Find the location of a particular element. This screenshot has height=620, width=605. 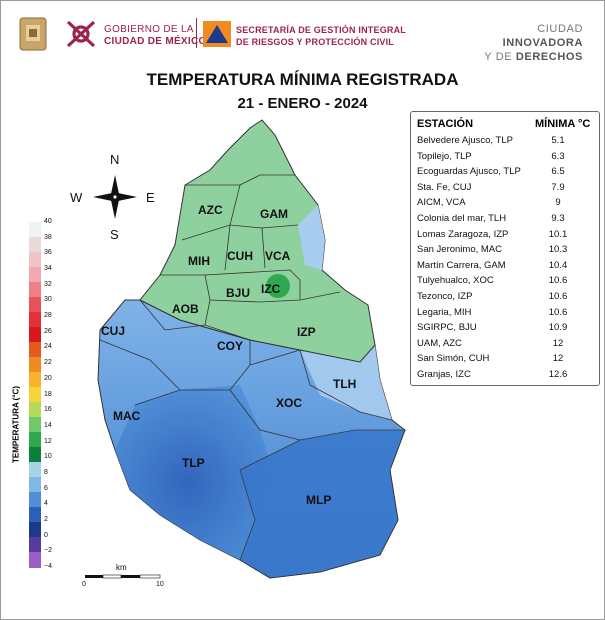

station-min-temp: 7.9 is located at coordinates (558, 187).